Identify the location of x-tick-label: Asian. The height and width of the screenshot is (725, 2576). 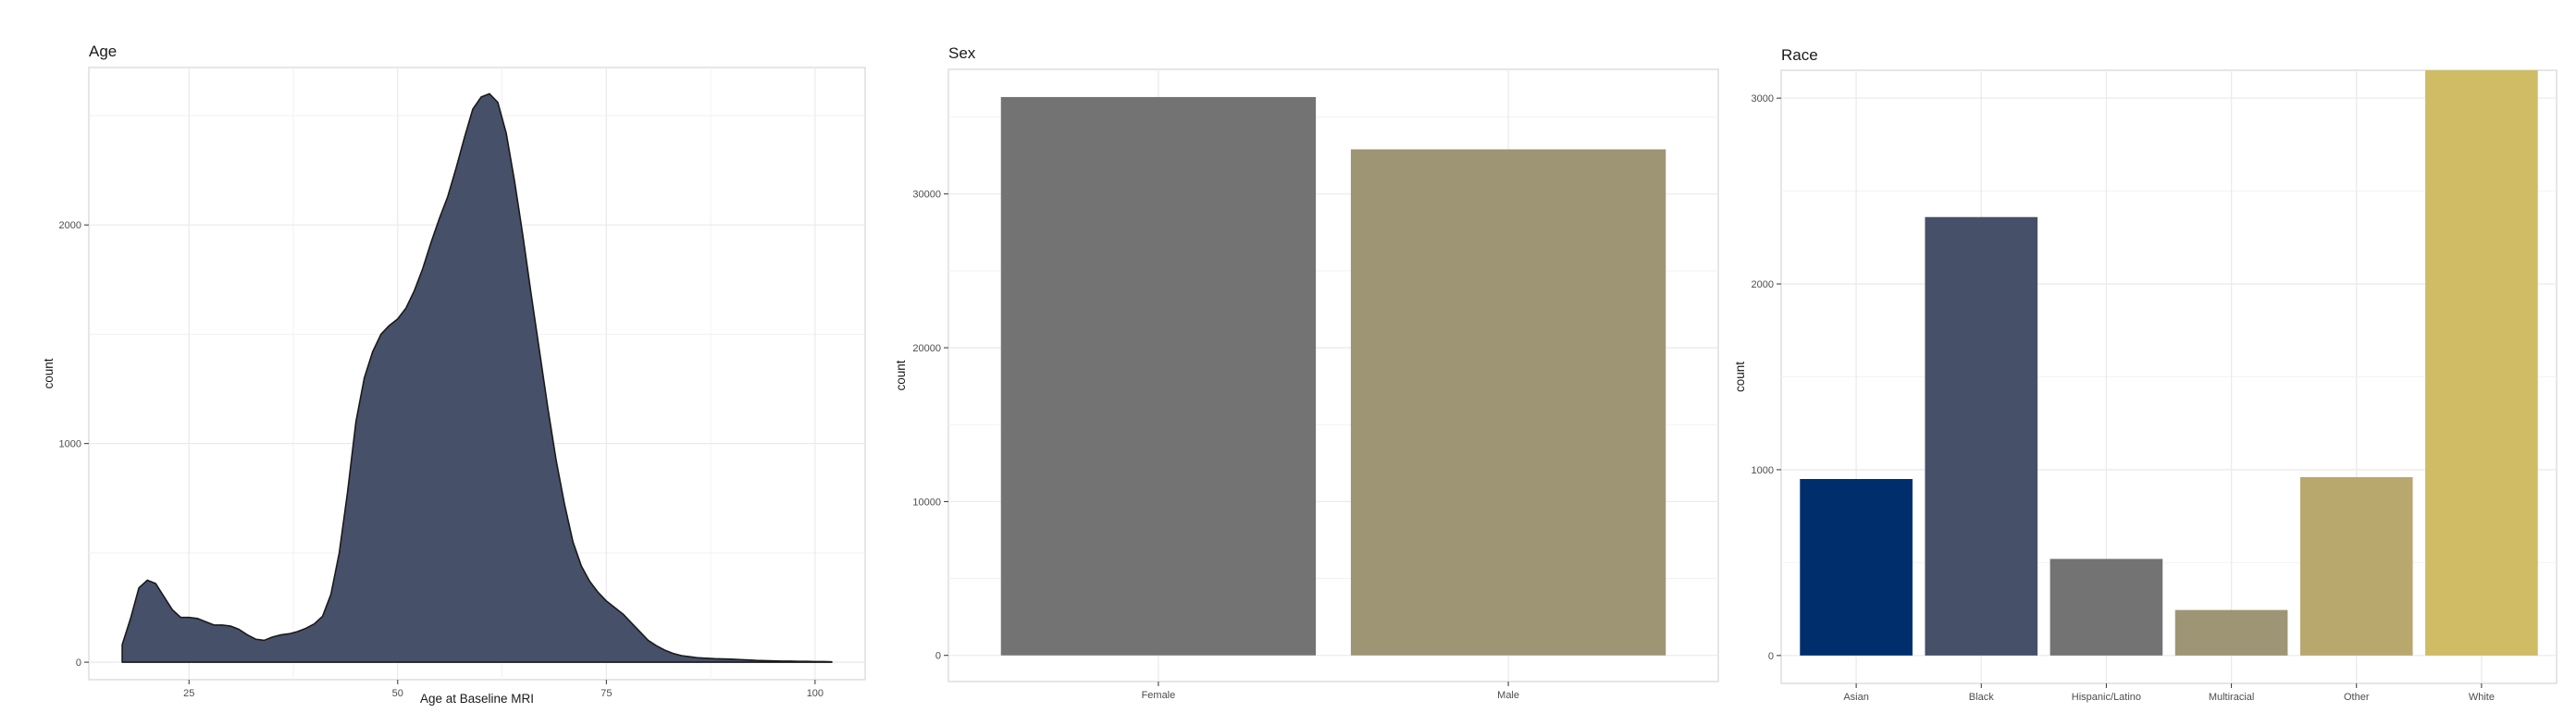
(1856, 697).